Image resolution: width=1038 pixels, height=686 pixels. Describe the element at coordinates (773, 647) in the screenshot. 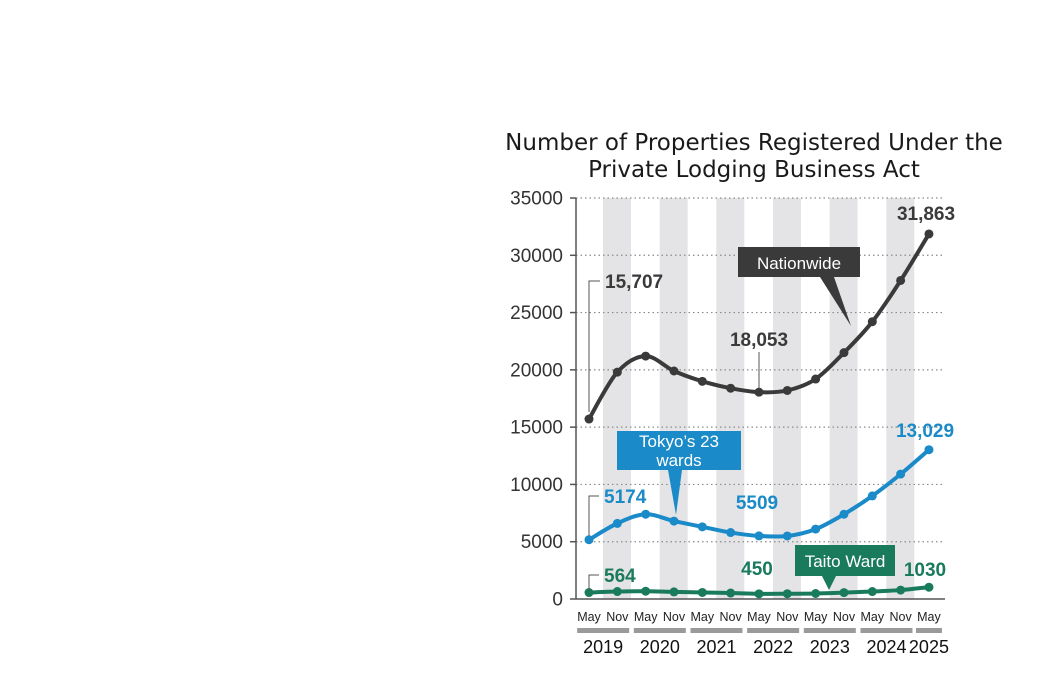

I see `x-year-label: 2022` at that location.